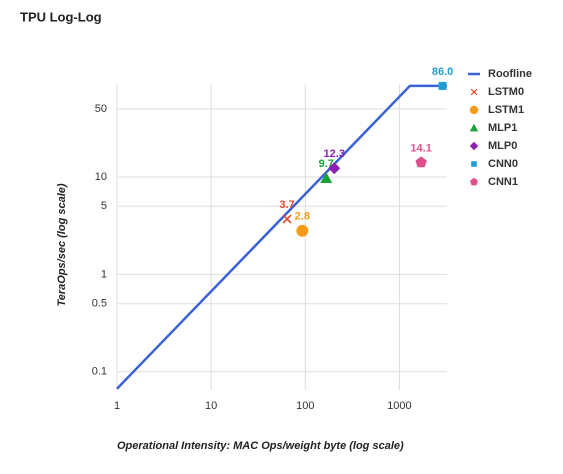 The width and height of the screenshot is (563, 474). What do you see at coordinates (101, 177) in the screenshot?
I see `y-tick-label: 10` at bounding box center [101, 177].